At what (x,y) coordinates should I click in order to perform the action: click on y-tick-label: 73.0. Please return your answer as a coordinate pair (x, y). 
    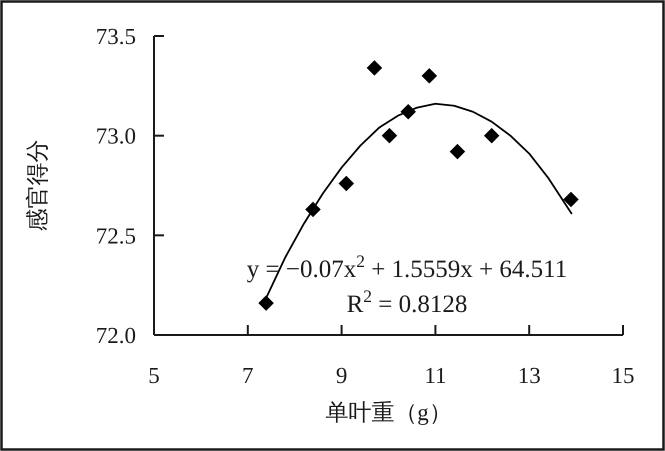
    Looking at the image, I should click on (116, 136).